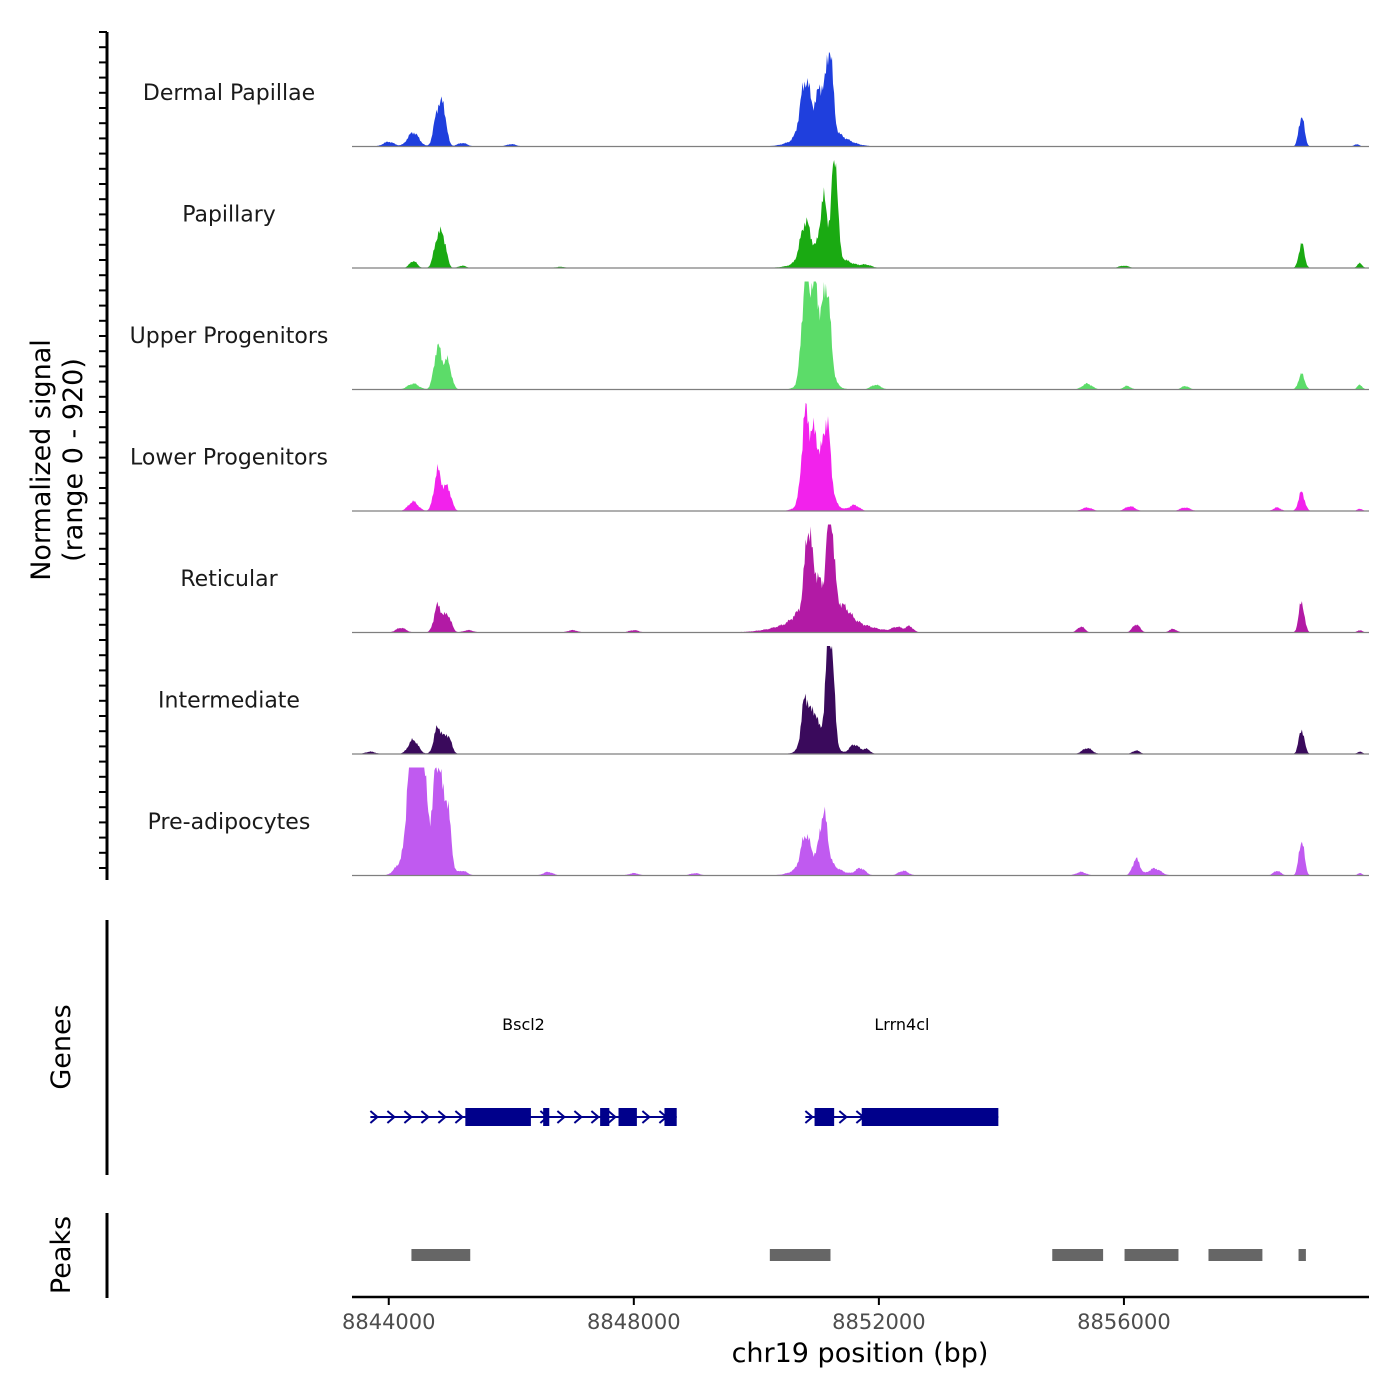 This screenshot has width=1400, height=1400. What do you see at coordinates (756, 1315) in the screenshot?
I see `x-ticks: 8844000 8848000 8852000 8856000` at bounding box center [756, 1315].